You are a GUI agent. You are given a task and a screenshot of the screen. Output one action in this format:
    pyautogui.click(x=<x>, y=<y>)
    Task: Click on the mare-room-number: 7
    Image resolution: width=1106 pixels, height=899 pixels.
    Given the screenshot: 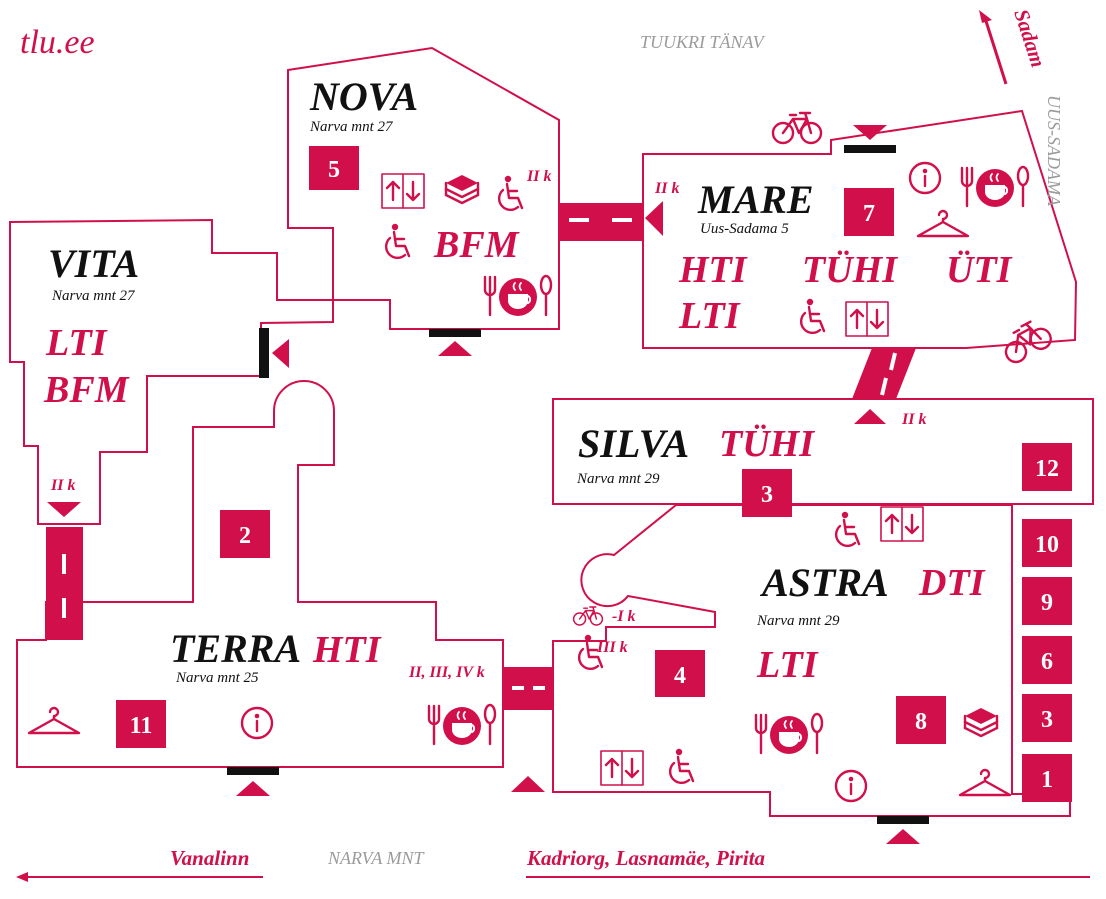 What is the action you would take?
    pyautogui.click(x=869, y=214)
    